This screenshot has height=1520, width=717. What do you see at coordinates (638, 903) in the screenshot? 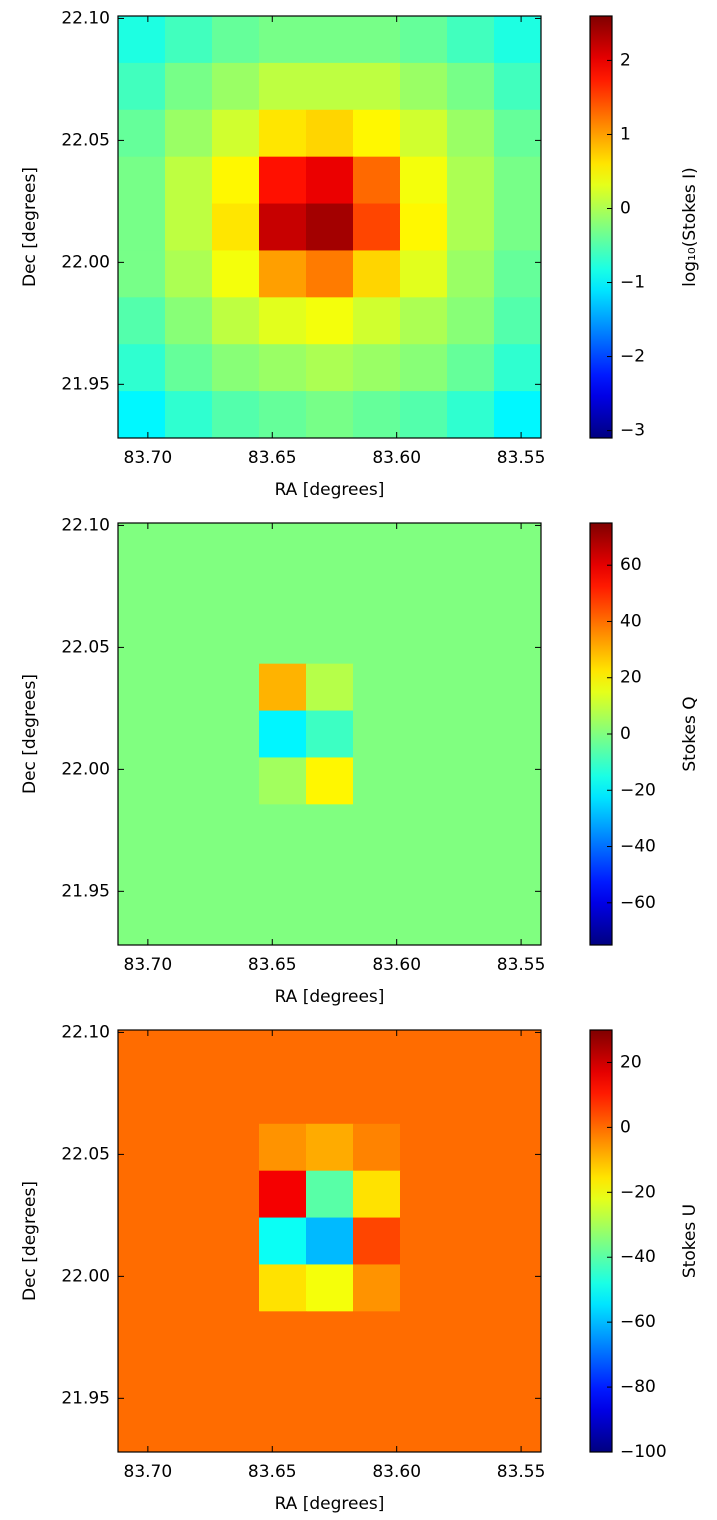
I see `colorbar-tick-label: −60` at bounding box center [638, 903].